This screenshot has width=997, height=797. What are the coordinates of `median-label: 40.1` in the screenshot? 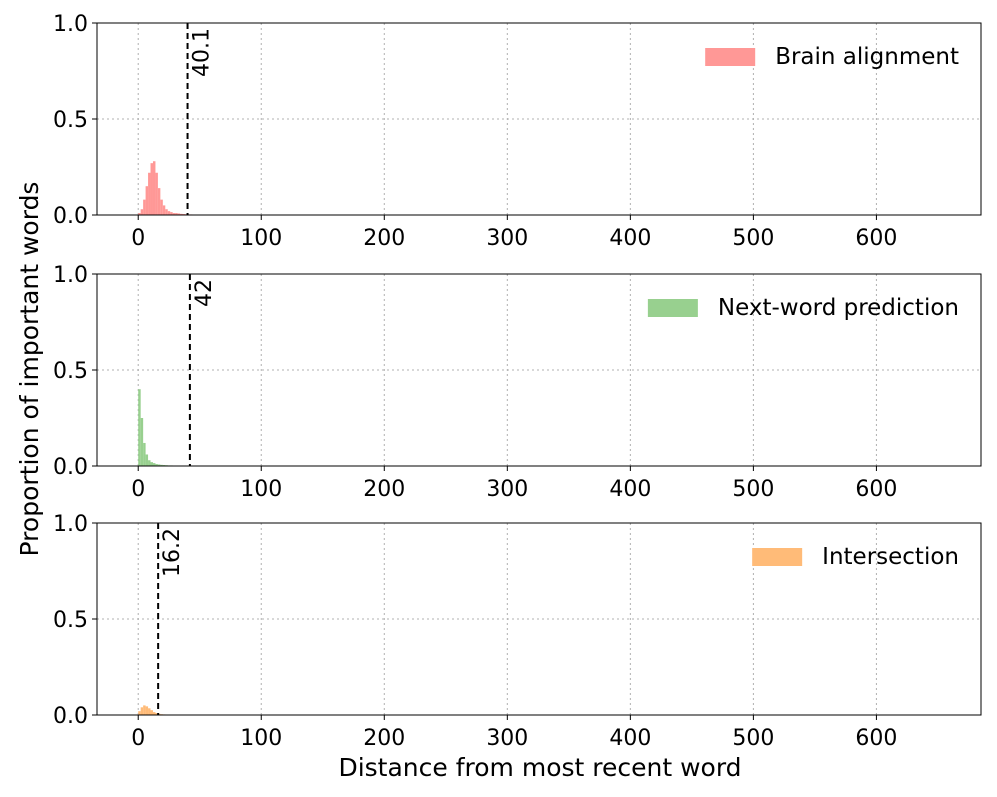 It's located at (202, 52).